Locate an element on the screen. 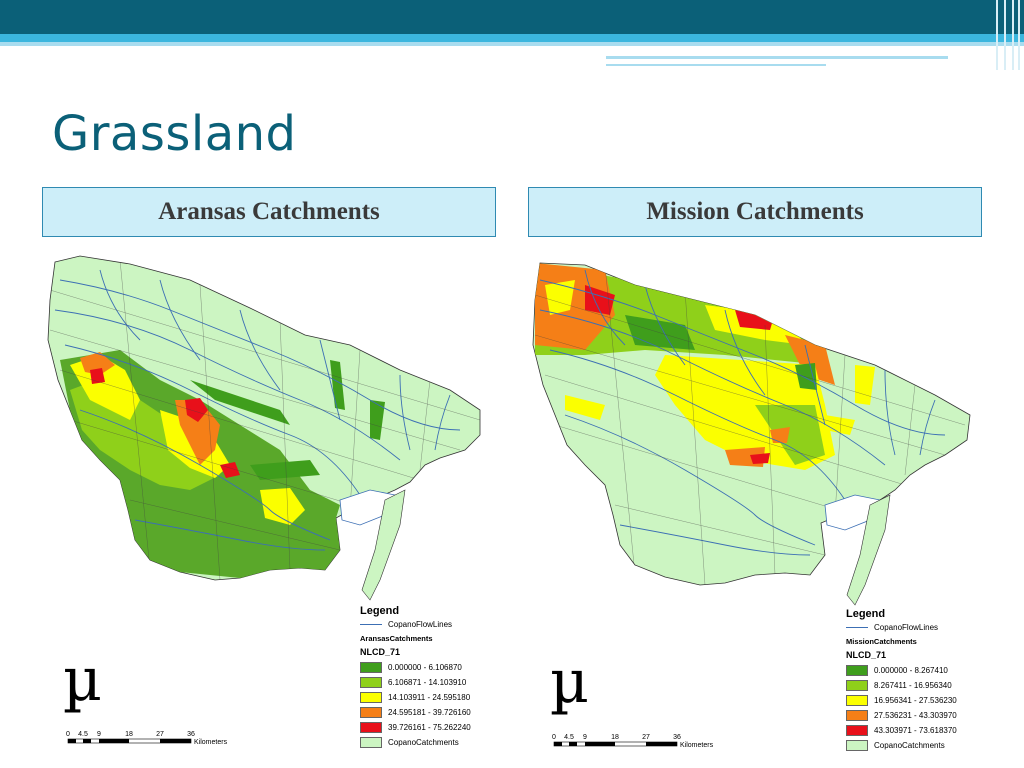 The width and height of the screenshot is (1024, 768). mission-heading-label: Mission Catchments is located at coordinates (755, 211).